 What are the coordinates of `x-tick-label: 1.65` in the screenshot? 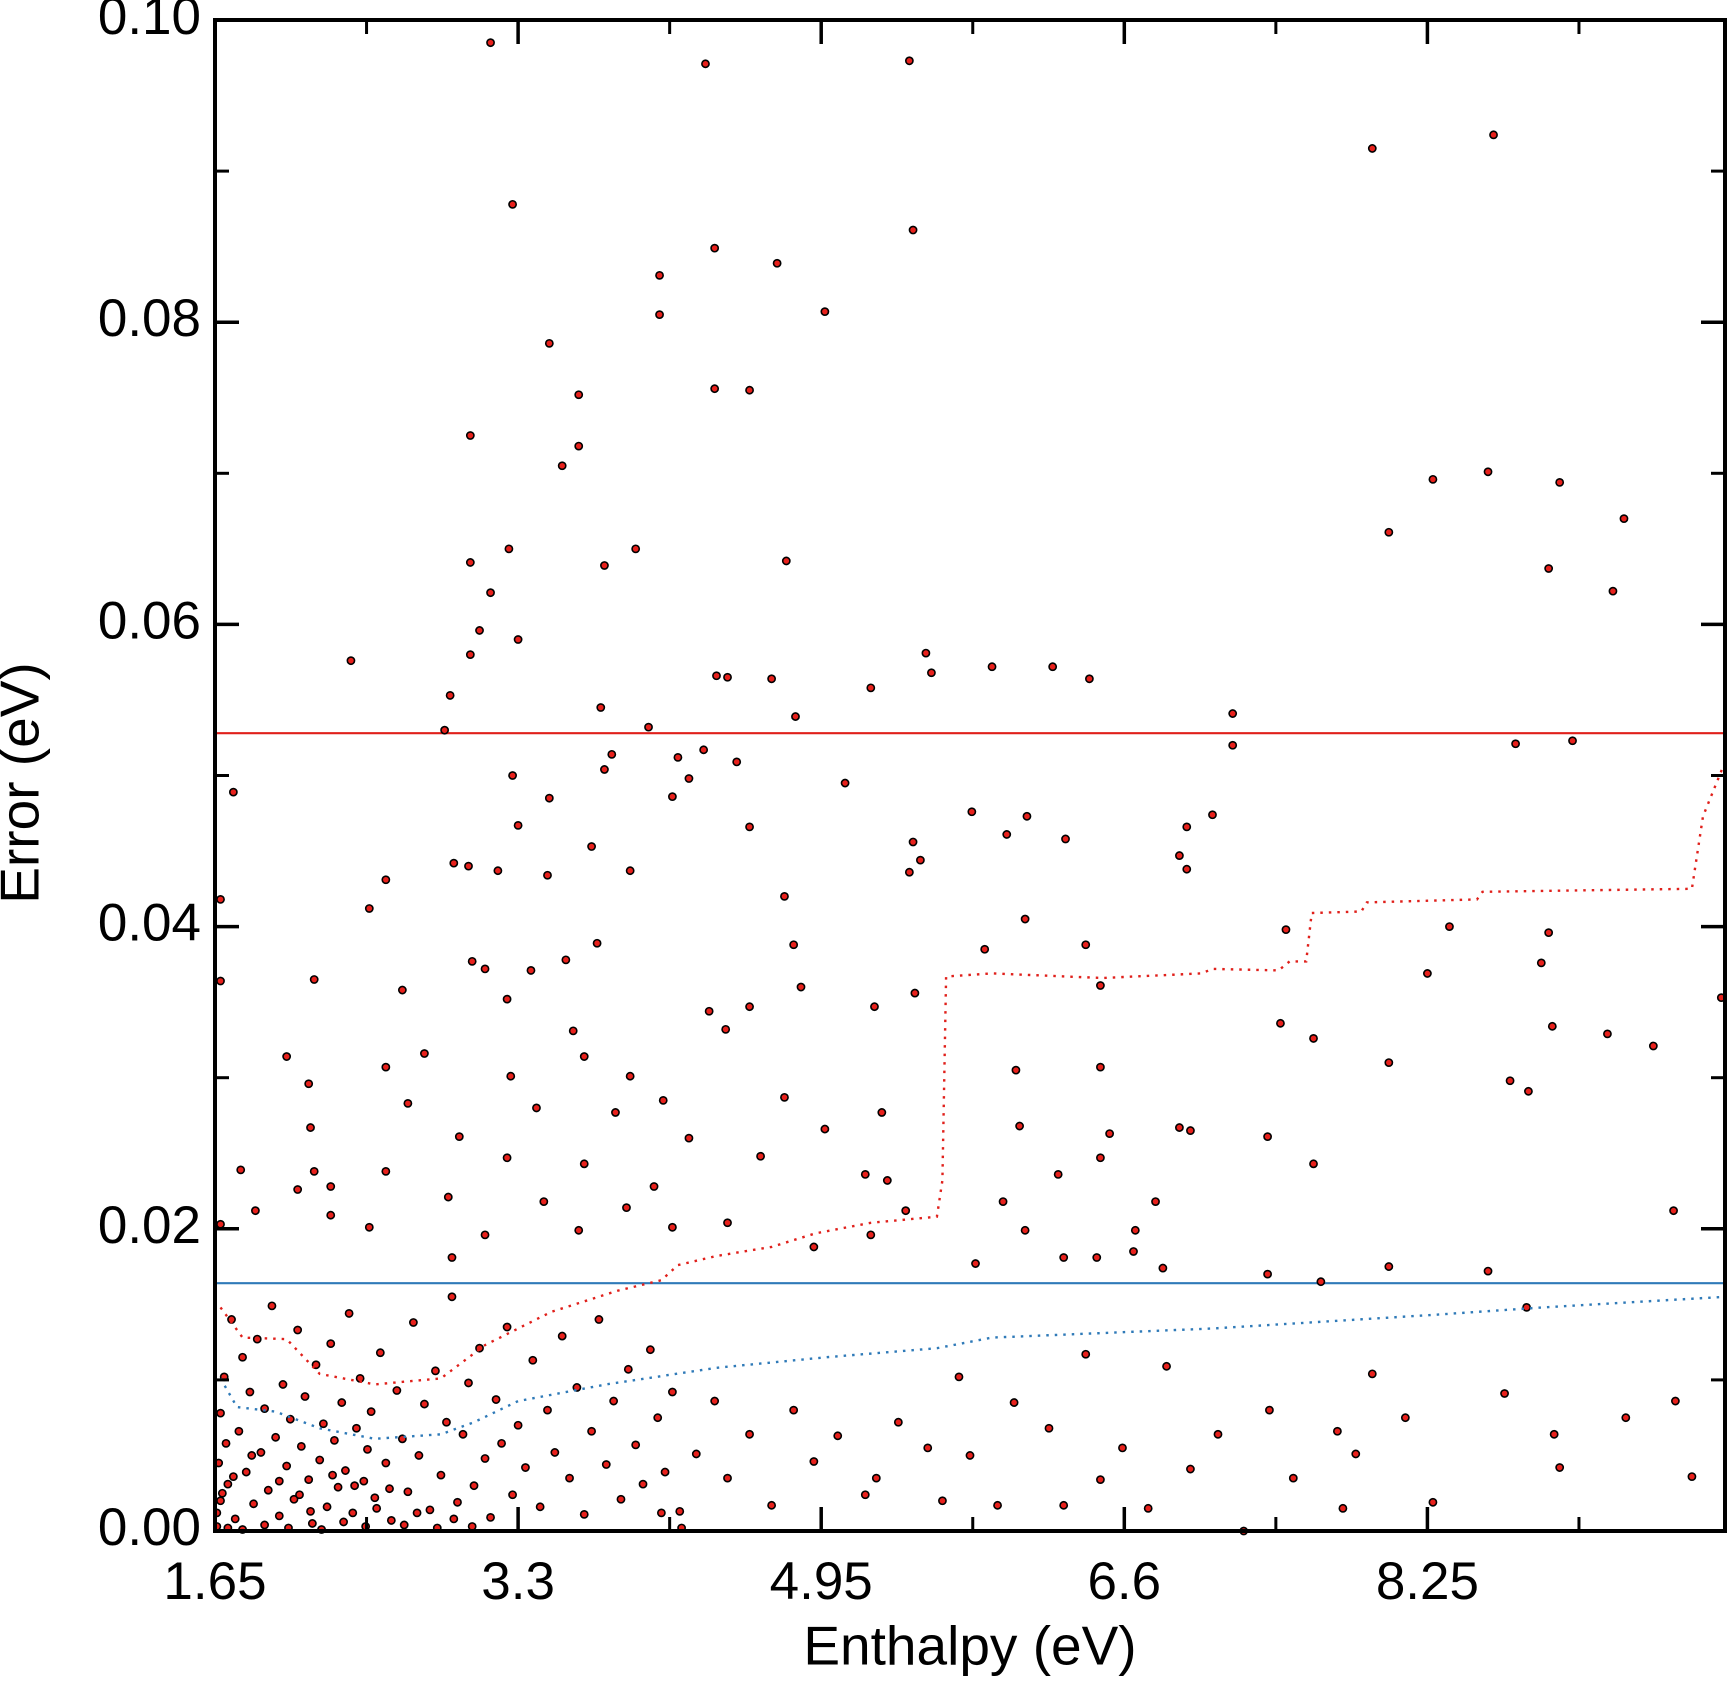 It's located at (214, 1581).